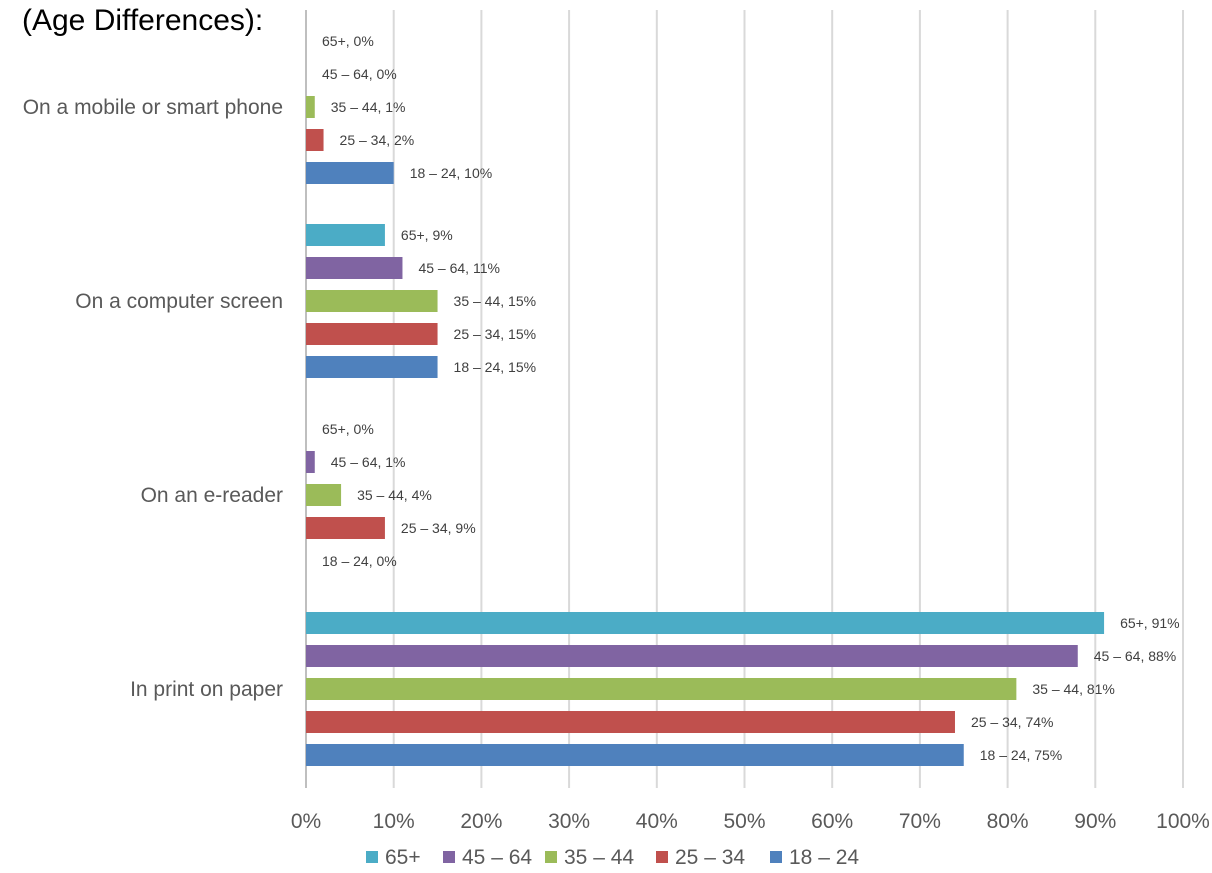 The width and height of the screenshot is (1212, 873). I want to click on x-tick-label-10: 10%, so click(394, 821).